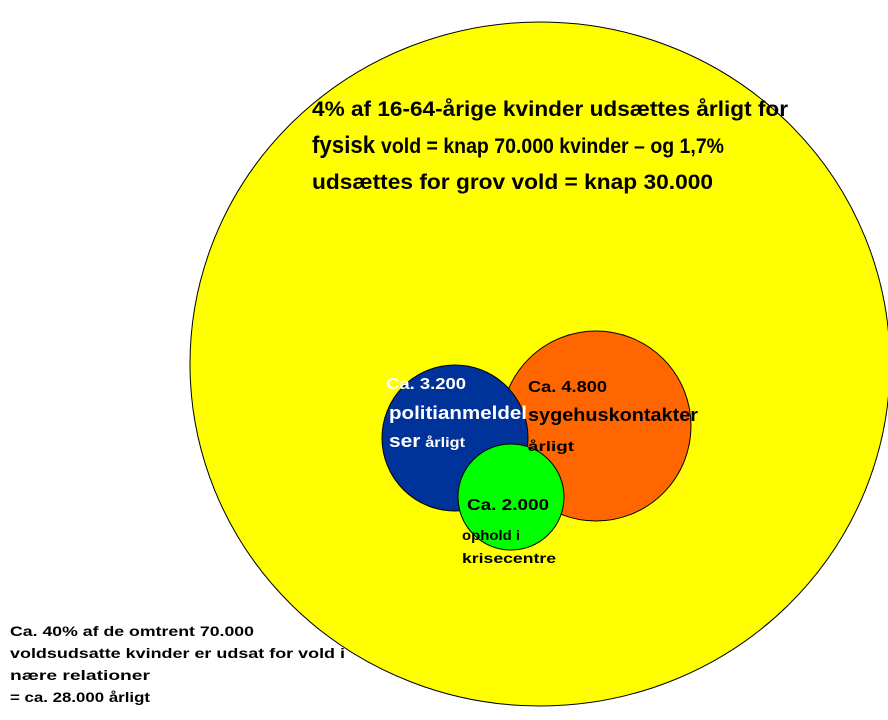 This screenshot has width=888, height=720. I want to click on hospital-text: Ca. 4.800, so click(567, 387).